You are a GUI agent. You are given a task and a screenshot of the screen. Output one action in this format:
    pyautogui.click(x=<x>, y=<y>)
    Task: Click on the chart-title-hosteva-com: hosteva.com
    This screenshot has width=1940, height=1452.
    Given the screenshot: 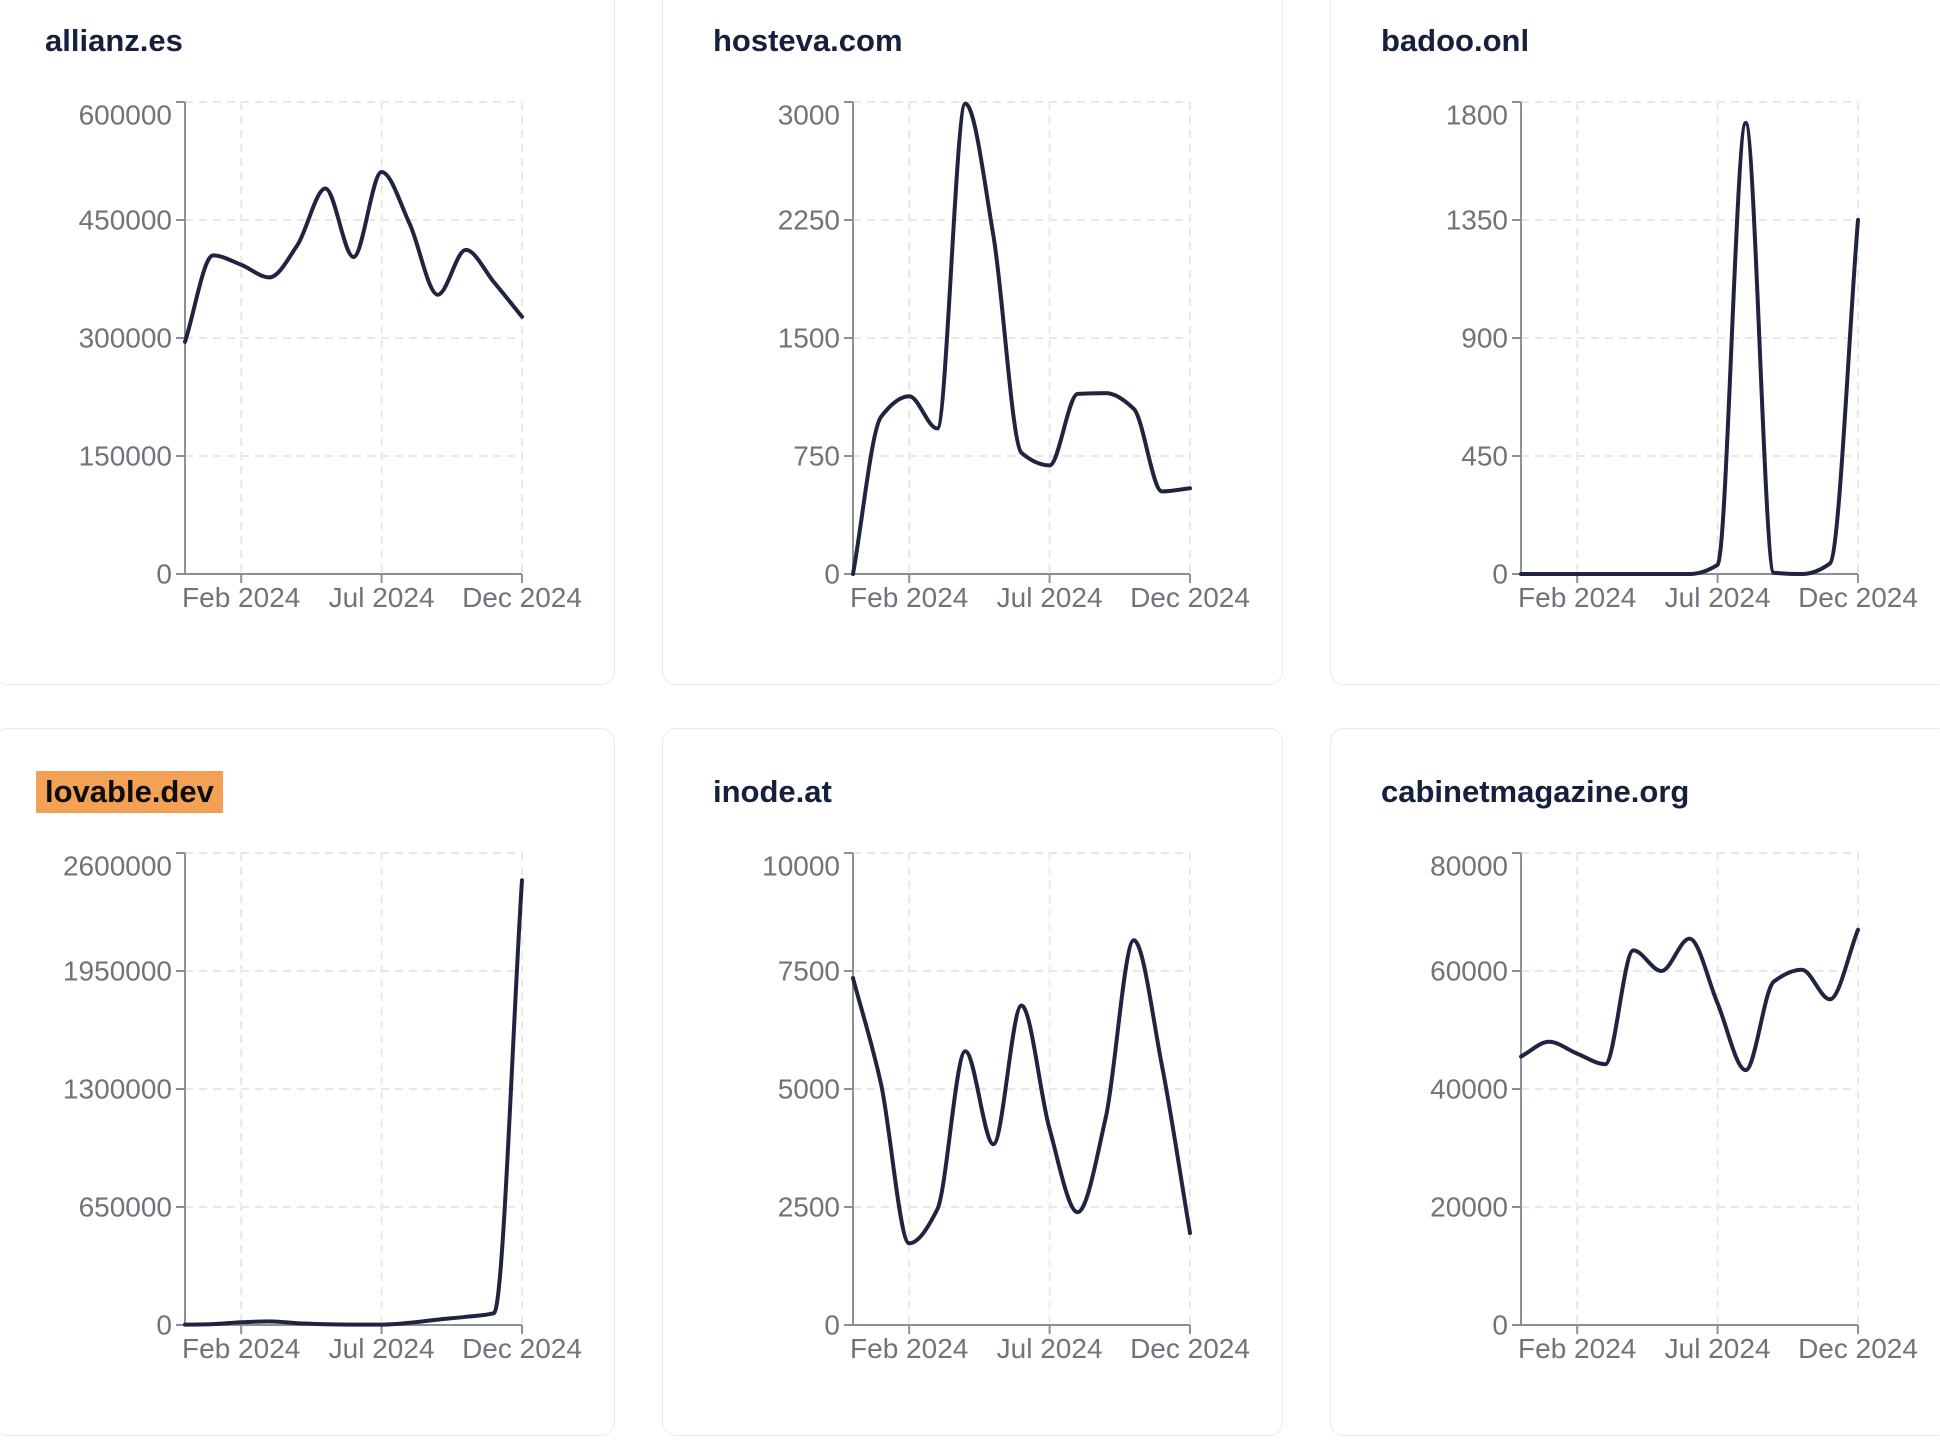 What is the action you would take?
    pyautogui.click(x=808, y=40)
    